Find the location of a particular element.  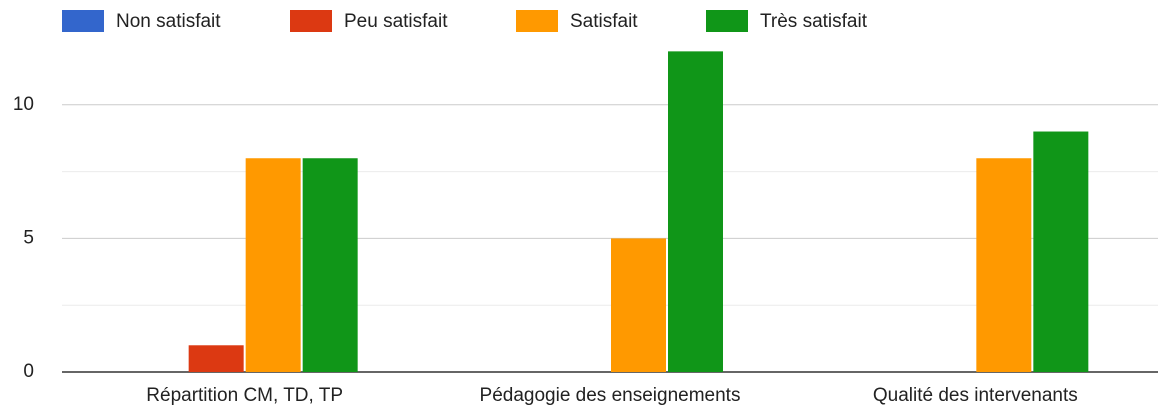

y-tick-label: 10 is located at coordinates (23, 104).